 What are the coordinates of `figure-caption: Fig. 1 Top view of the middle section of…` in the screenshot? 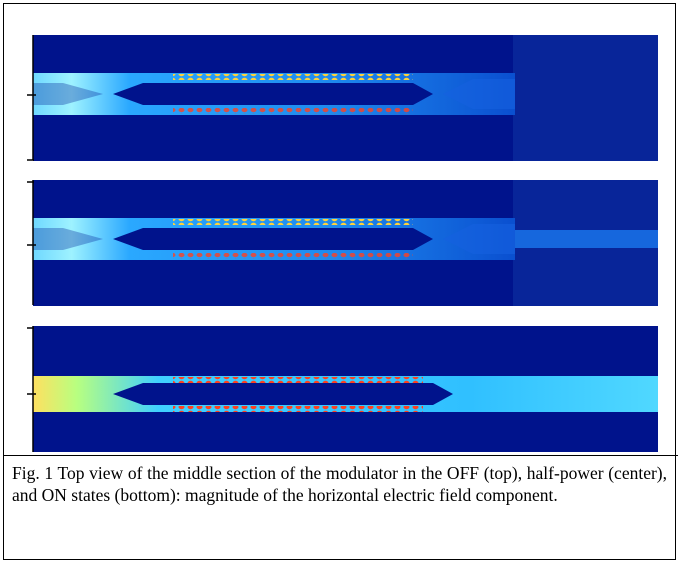 It's located at (339, 484).